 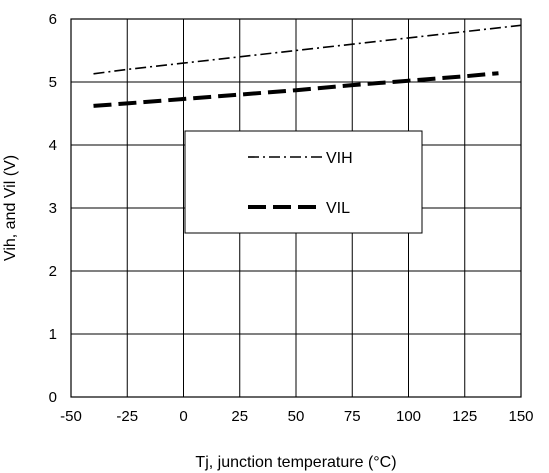 What do you see at coordinates (520, 416) in the screenshot?
I see `x-tick-label: 150` at bounding box center [520, 416].